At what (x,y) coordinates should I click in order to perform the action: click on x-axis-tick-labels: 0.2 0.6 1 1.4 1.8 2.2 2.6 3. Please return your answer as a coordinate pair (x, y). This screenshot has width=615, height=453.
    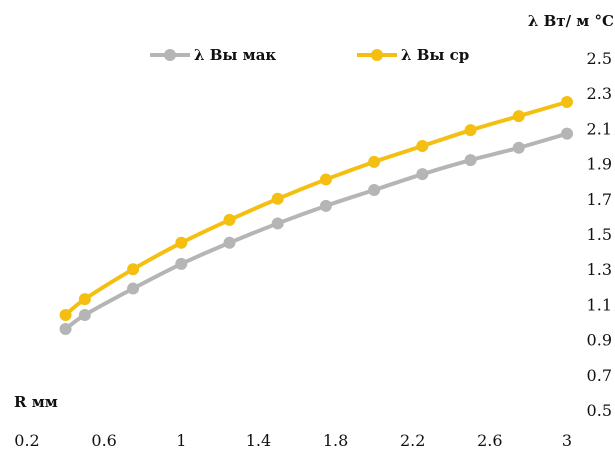
    Looking at the image, I should click on (293, 440).